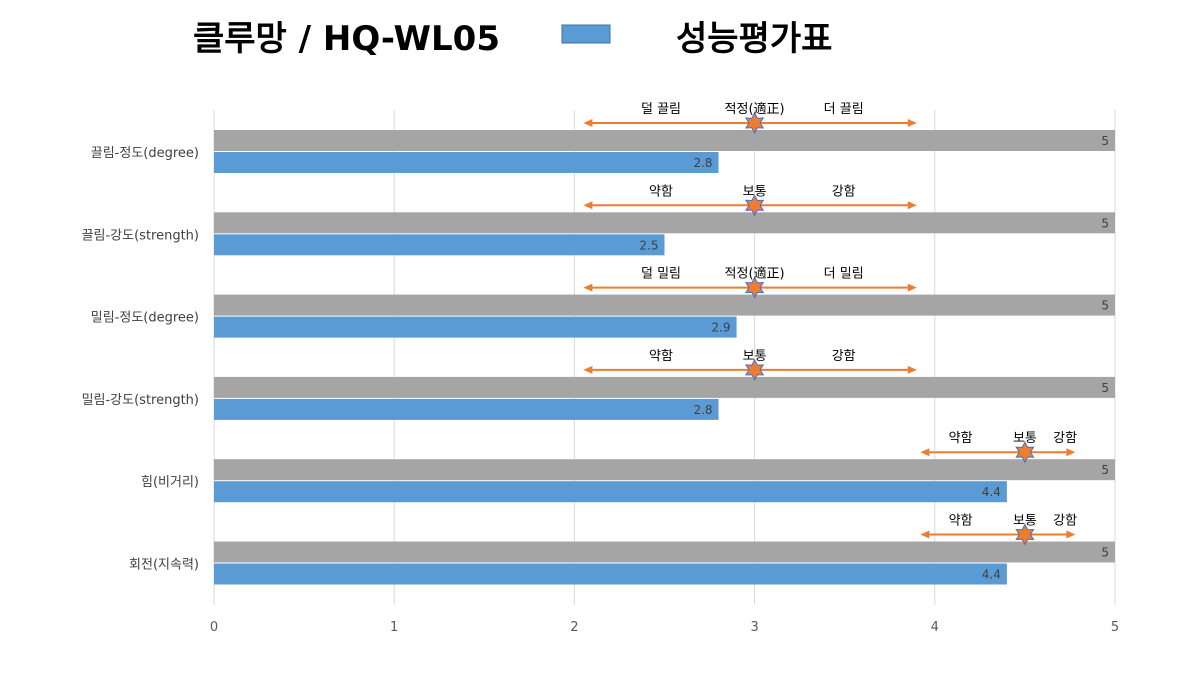  Describe the element at coordinates (754, 39) in the screenshot. I see `legend-label: 성능평가표` at that location.